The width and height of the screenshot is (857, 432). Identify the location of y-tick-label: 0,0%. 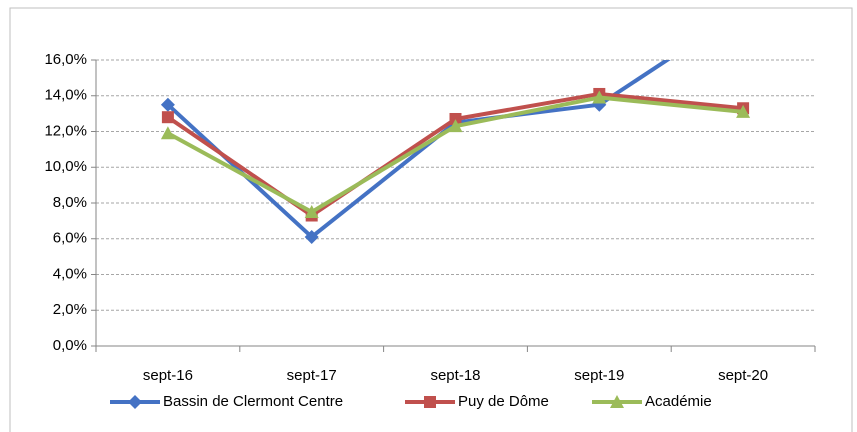
(70, 345).